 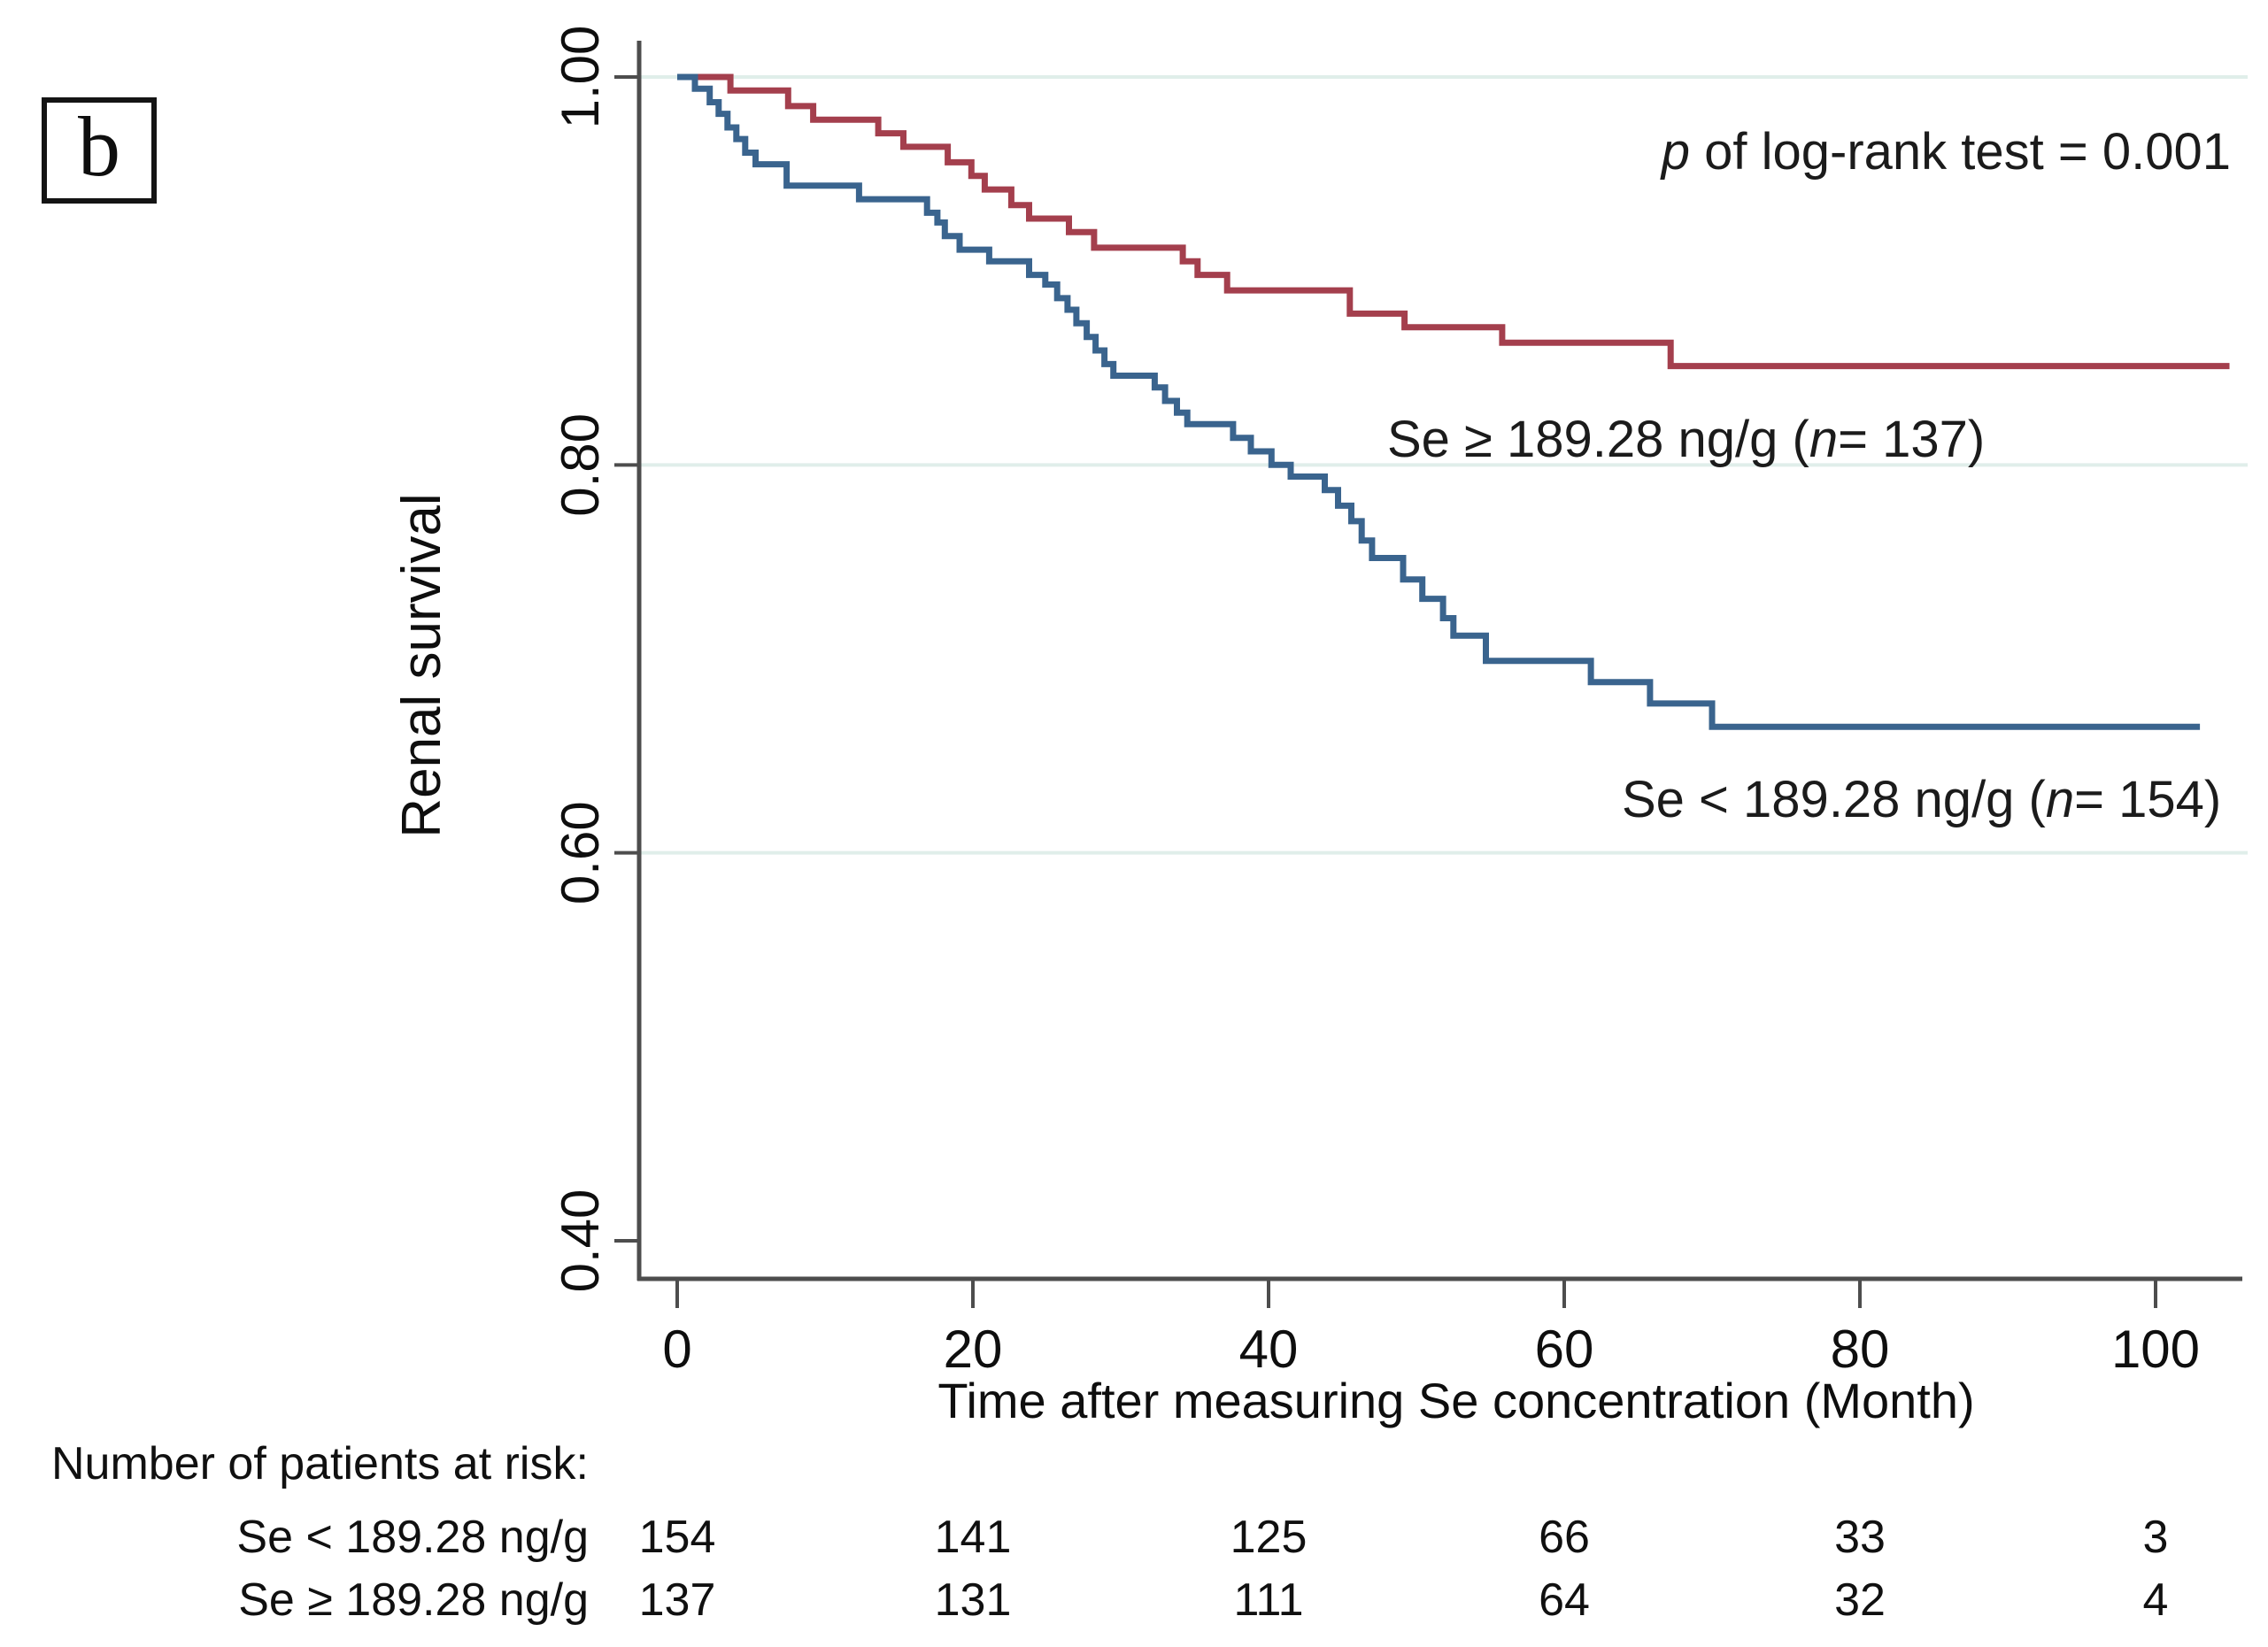 I want to click on x-tick-label: 40, so click(x=1269, y=1349).